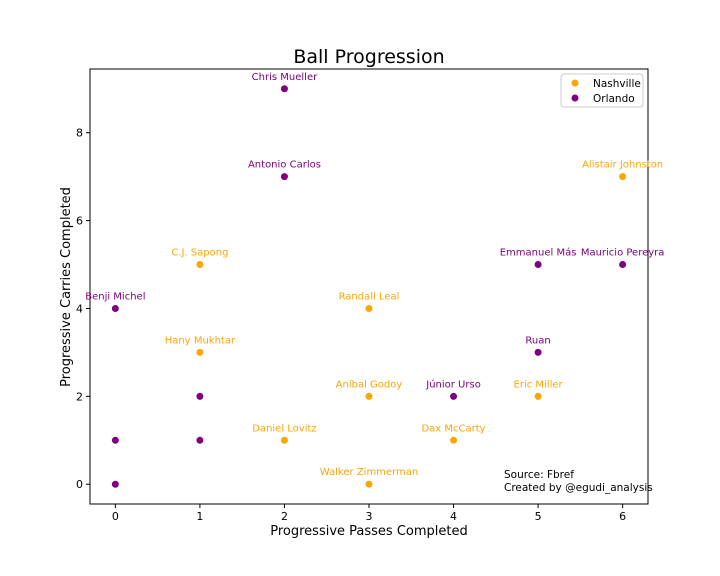 The height and width of the screenshot is (576, 720). What do you see at coordinates (199, 253) in the screenshot?
I see `point-label: C.J. Sapong` at bounding box center [199, 253].